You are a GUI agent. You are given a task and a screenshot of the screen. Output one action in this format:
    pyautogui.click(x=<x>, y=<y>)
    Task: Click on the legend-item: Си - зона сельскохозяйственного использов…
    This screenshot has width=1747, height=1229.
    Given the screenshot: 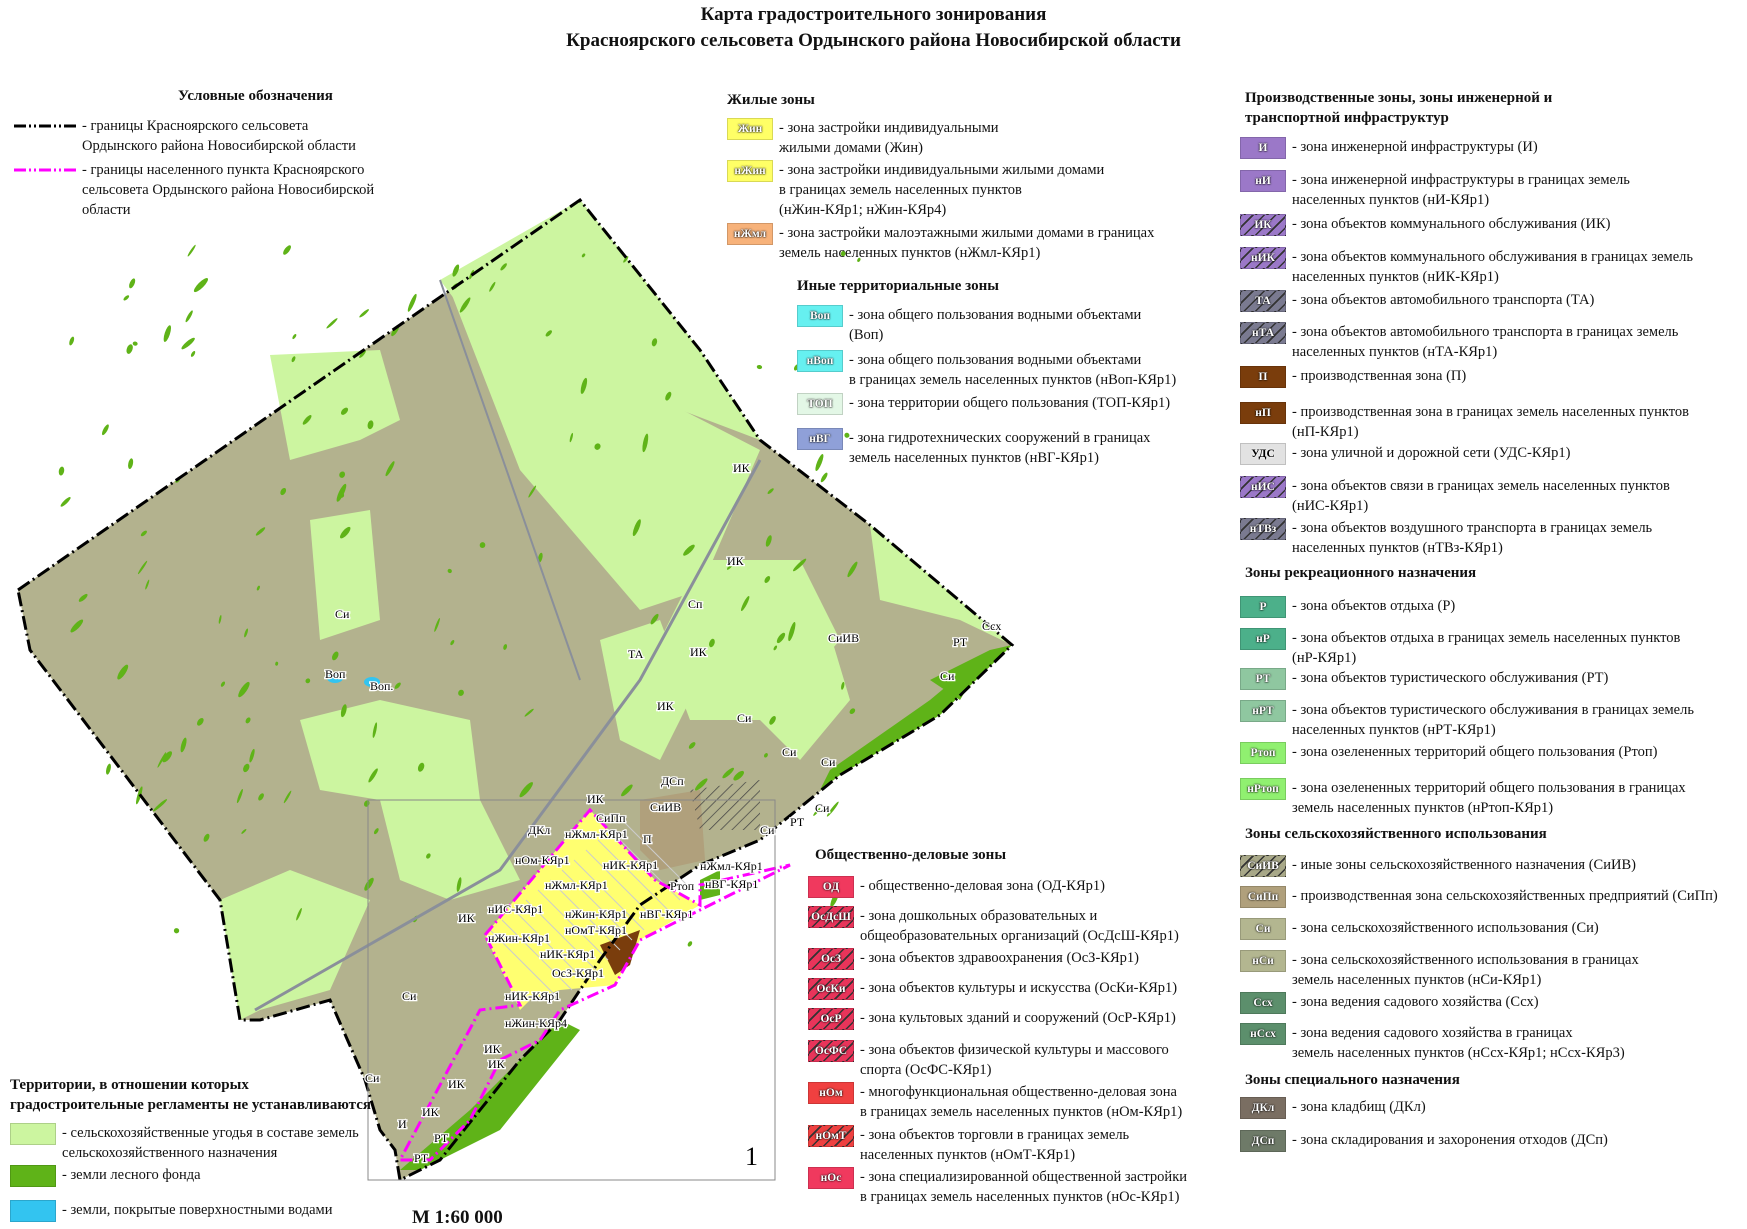 What is the action you would take?
    pyautogui.click(x=1419, y=929)
    